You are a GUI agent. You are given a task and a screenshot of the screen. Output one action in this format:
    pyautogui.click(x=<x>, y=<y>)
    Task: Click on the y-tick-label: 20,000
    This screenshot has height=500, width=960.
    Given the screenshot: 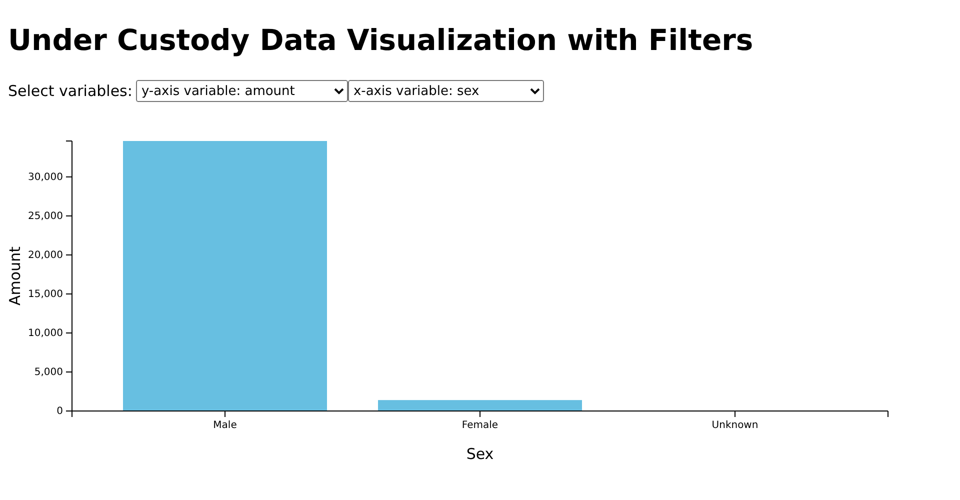 What is the action you would take?
    pyautogui.click(x=45, y=256)
    